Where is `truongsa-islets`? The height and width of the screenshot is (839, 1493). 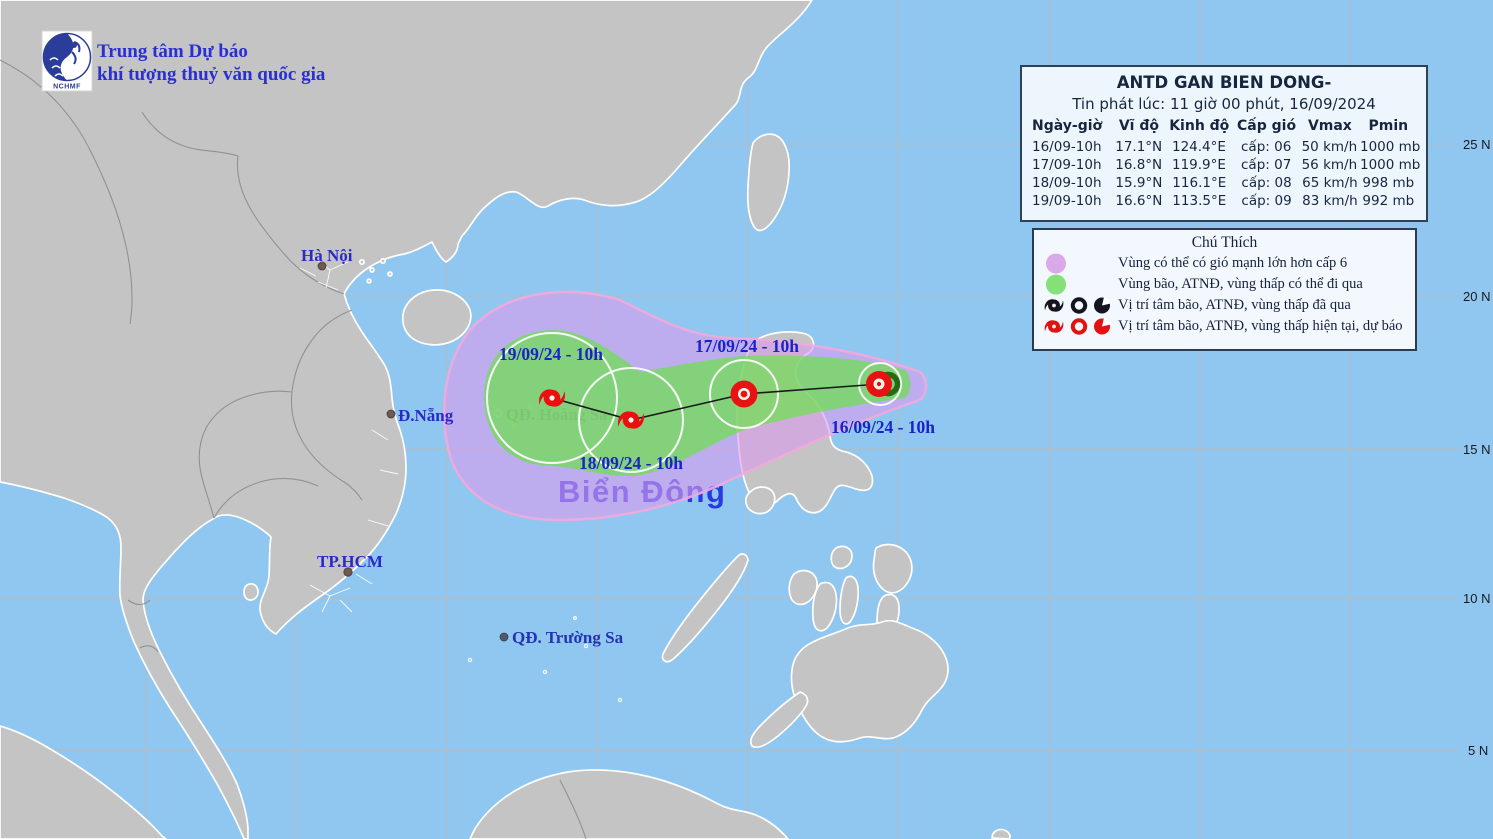
truongsa-islets is located at coordinates (545, 659).